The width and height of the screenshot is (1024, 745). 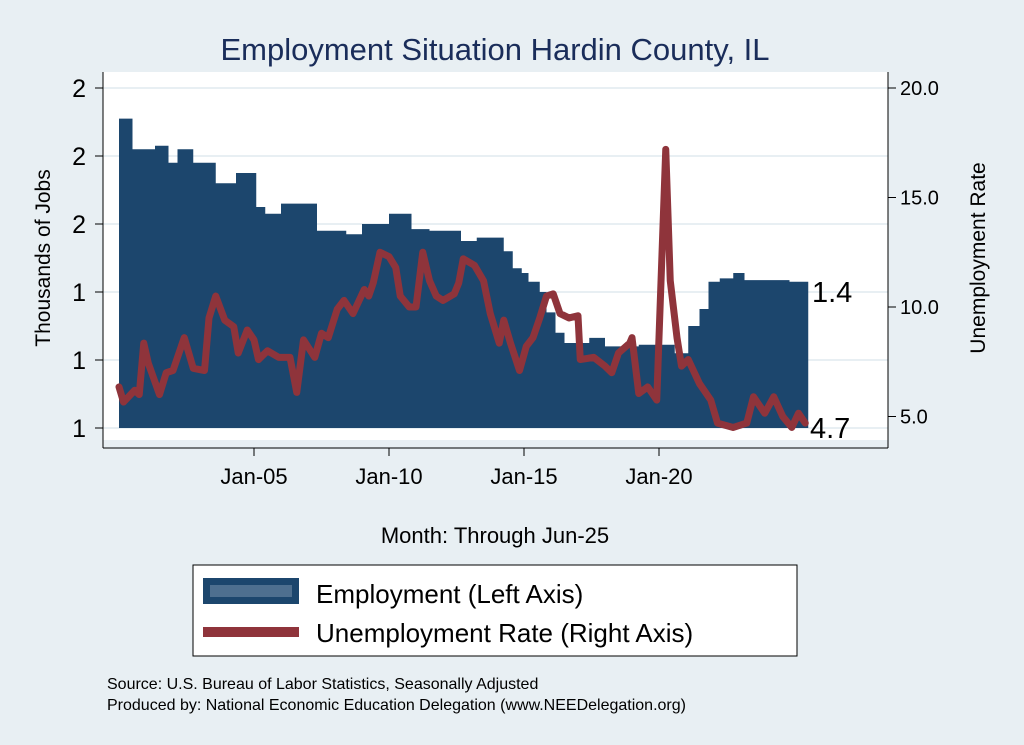 What do you see at coordinates (79, 225) in the screenshot?
I see `left-tick-label: 2` at bounding box center [79, 225].